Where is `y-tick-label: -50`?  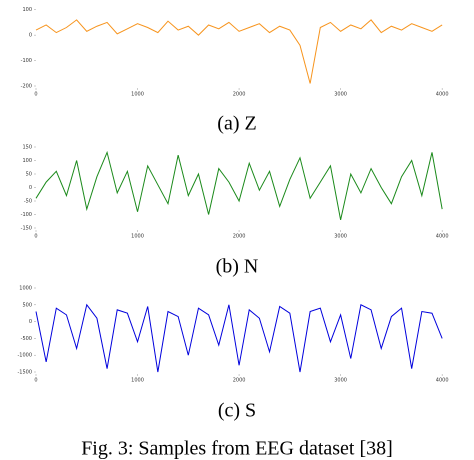 y-tick-label: -50 is located at coordinates (28, 202).